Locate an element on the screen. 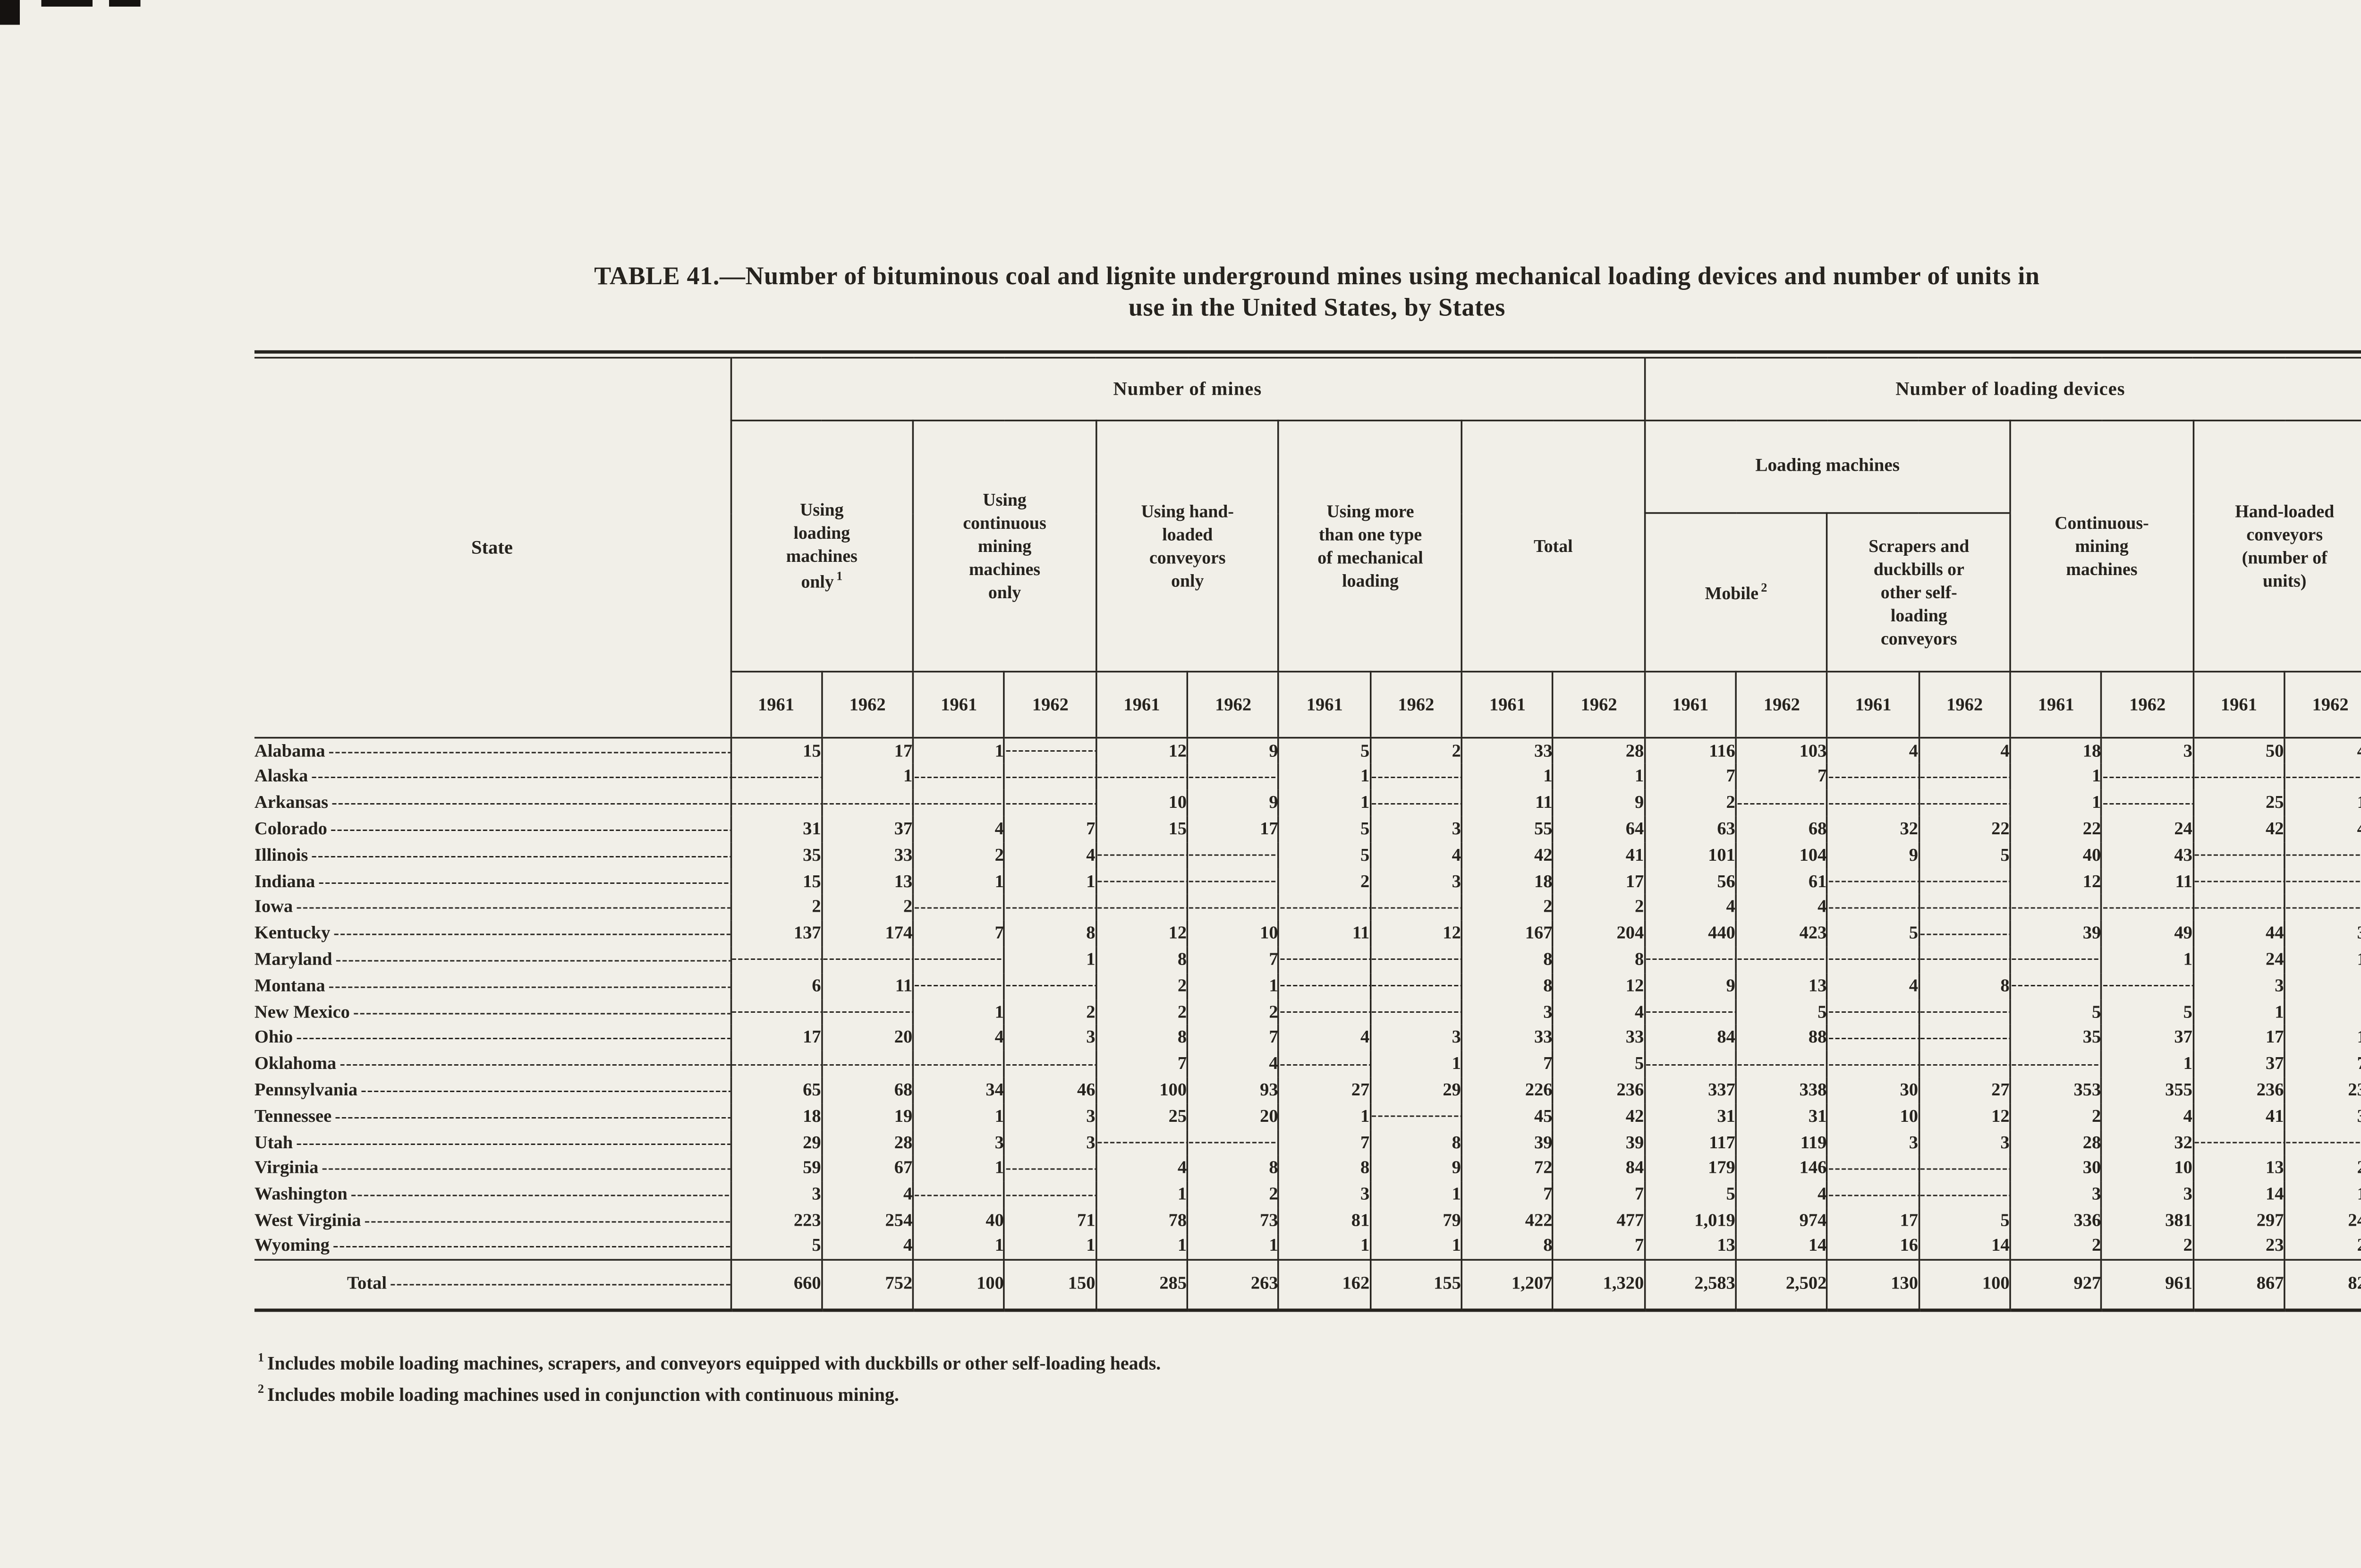 The width and height of the screenshot is (2361, 1568). value-cell: 45 is located at coordinates (1507, 1116).